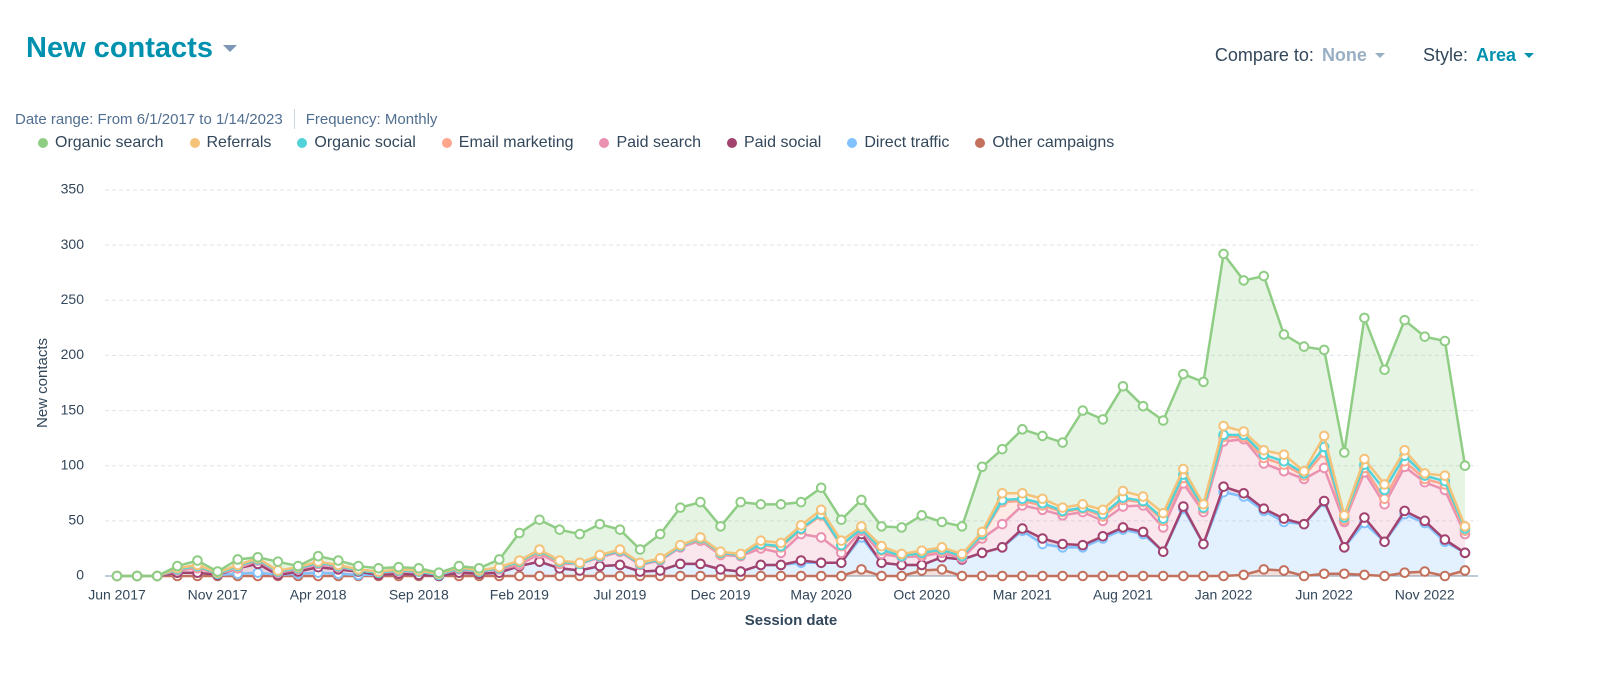  Describe the element at coordinates (1344, 55) in the screenshot. I see `compare-dropdown: None` at that location.